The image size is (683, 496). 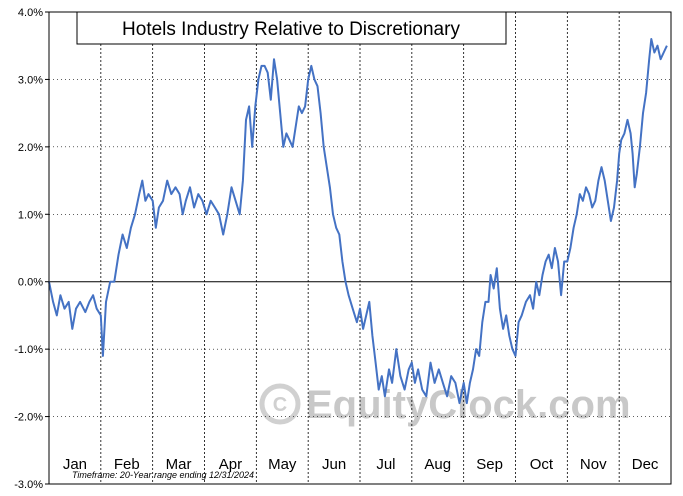 I want to click on y-tick-label: 1.0%, so click(x=30, y=215).